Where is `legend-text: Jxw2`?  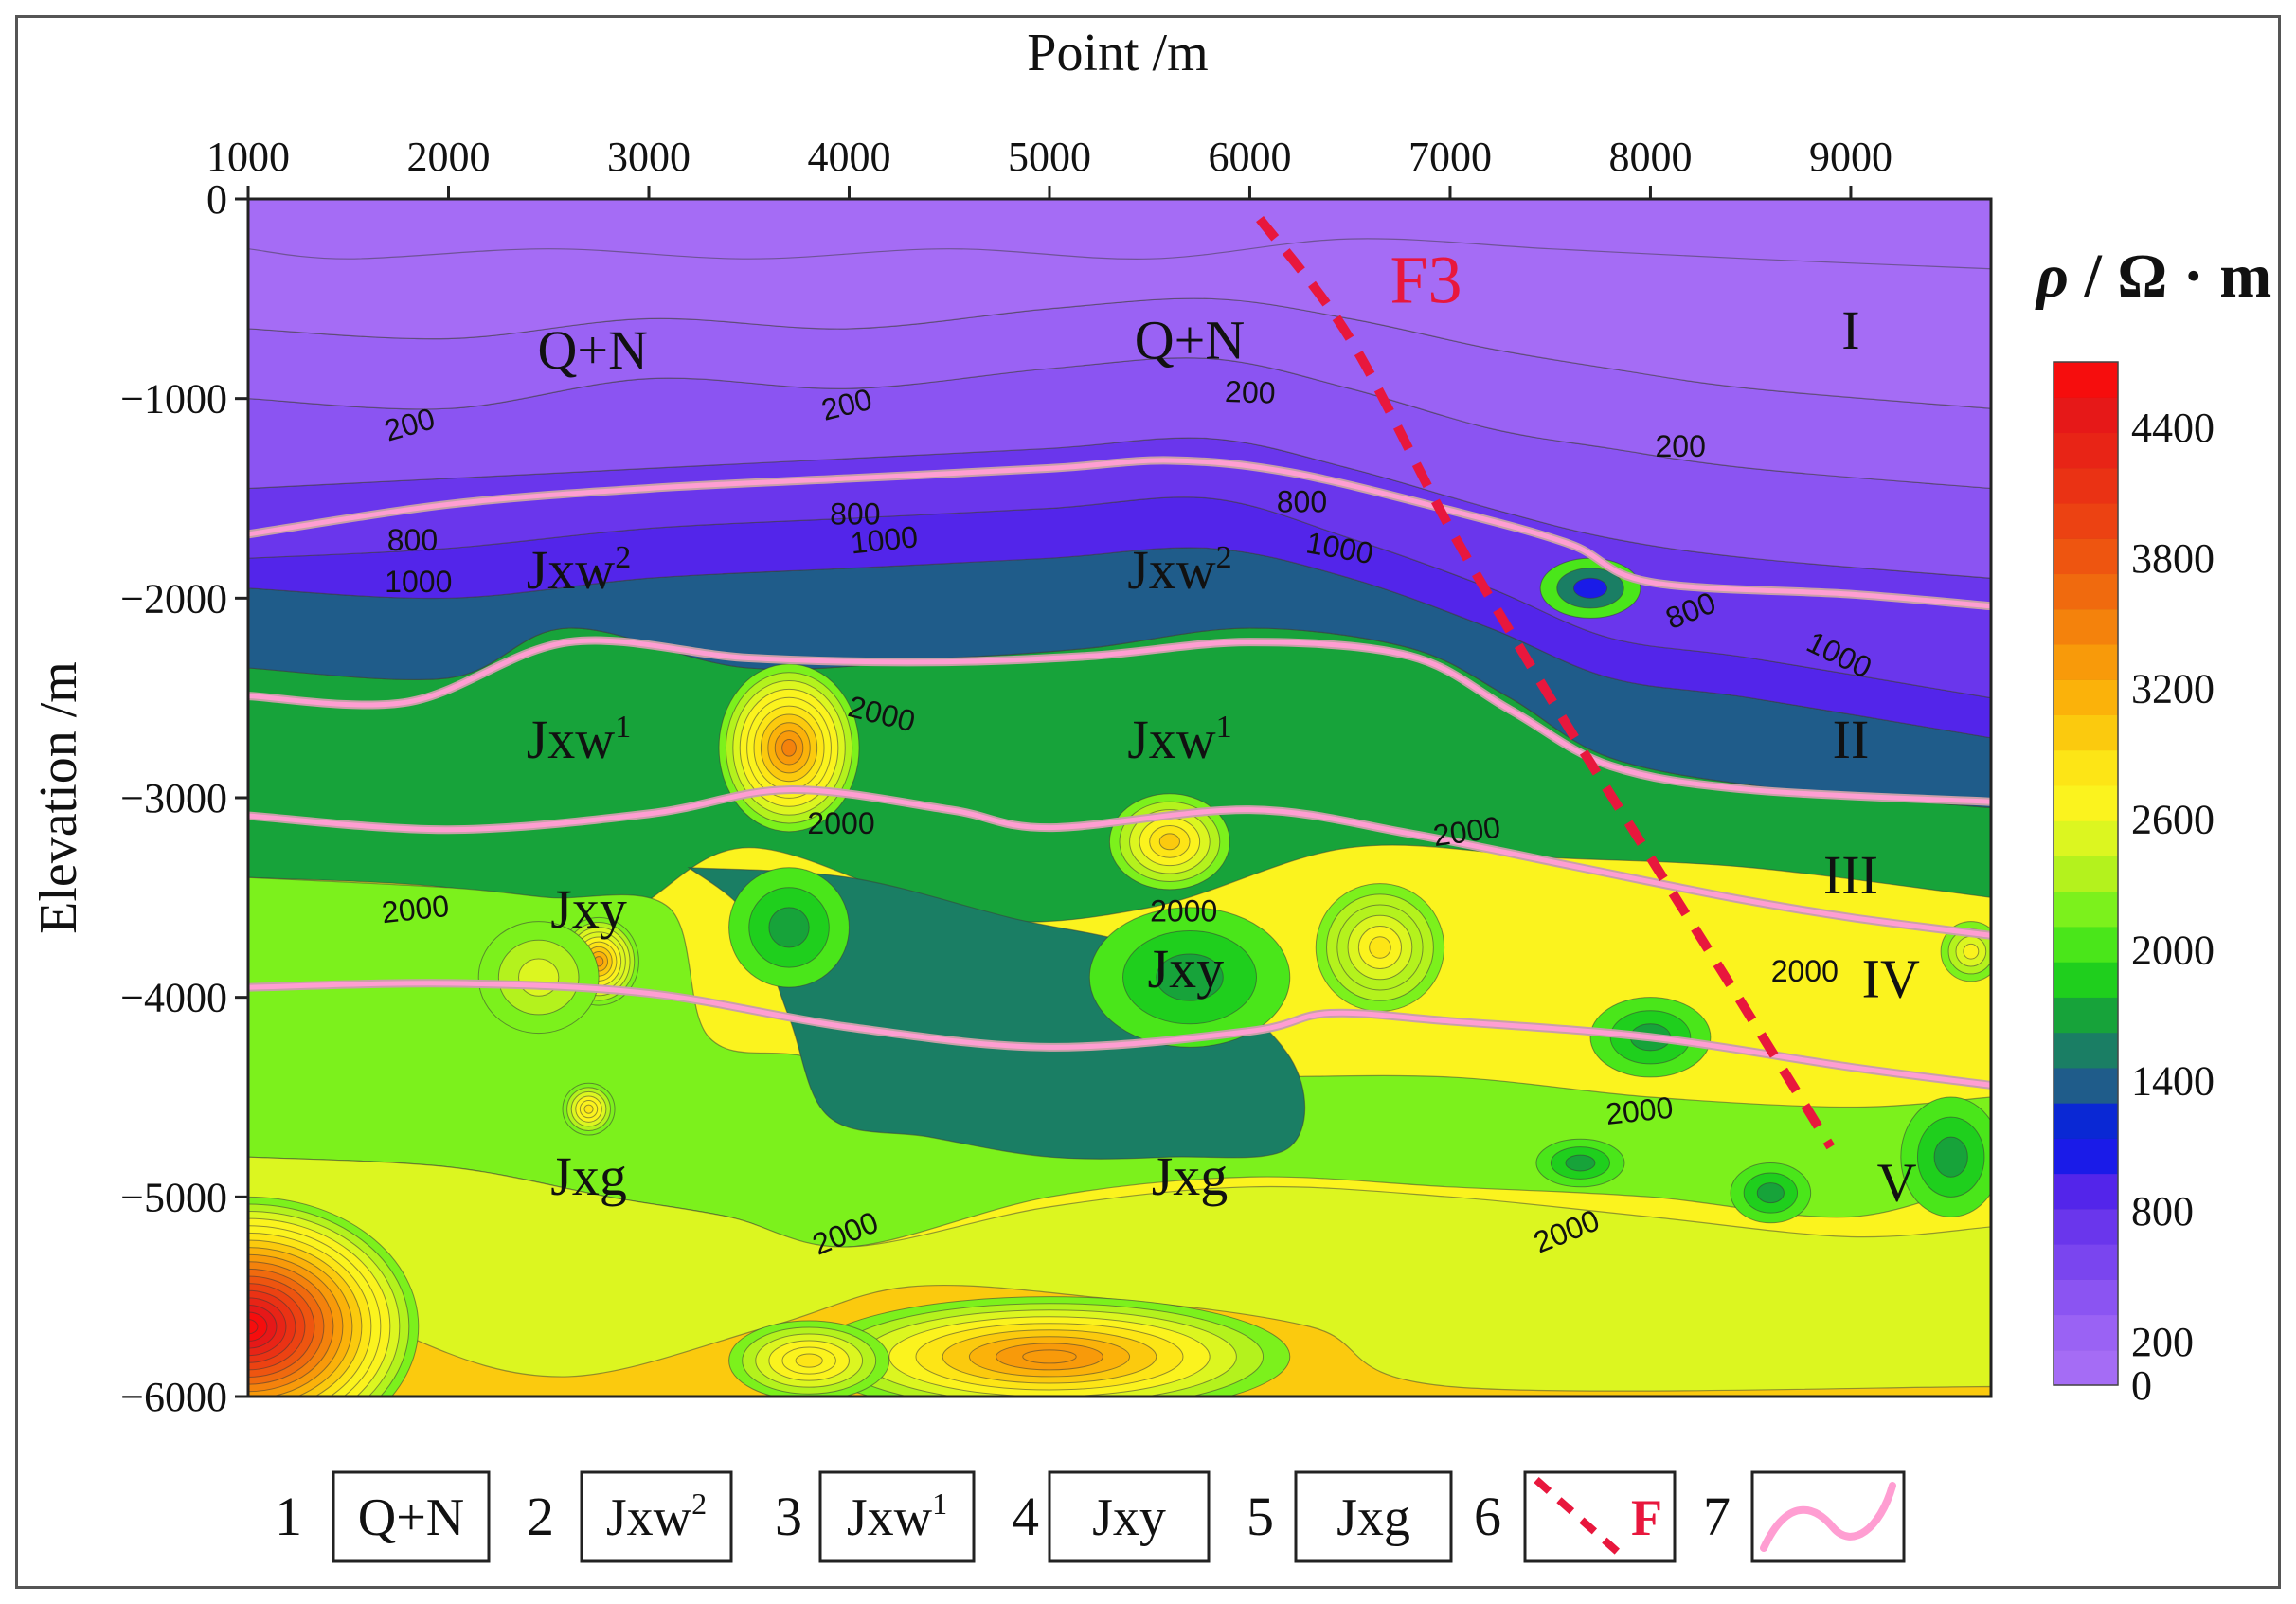
legend-text: Jxw2 is located at coordinates (656, 1517).